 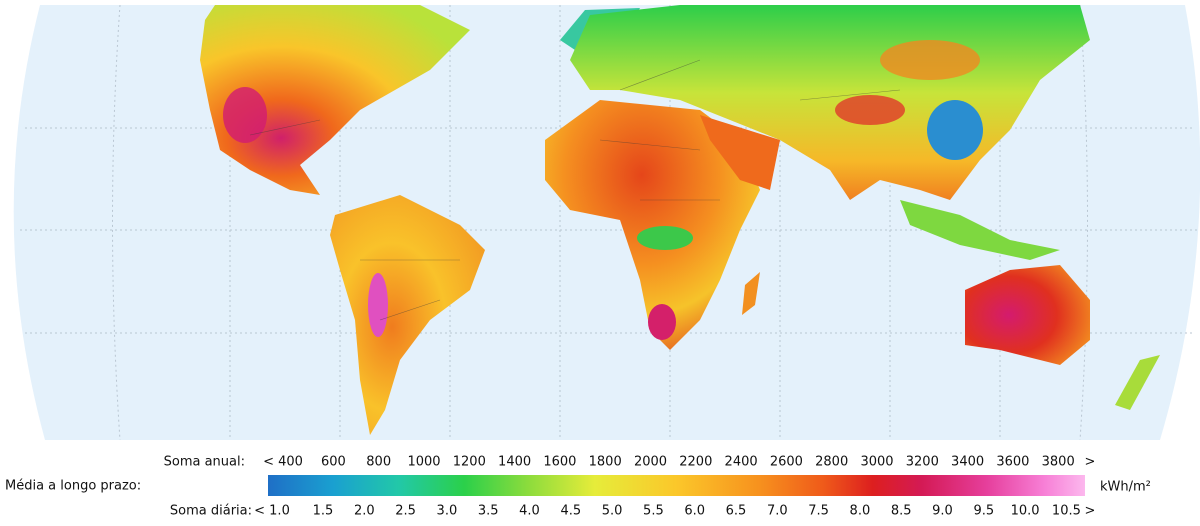 What do you see at coordinates (876, 462) in the screenshot?
I see `annual-label: 3000` at bounding box center [876, 462].